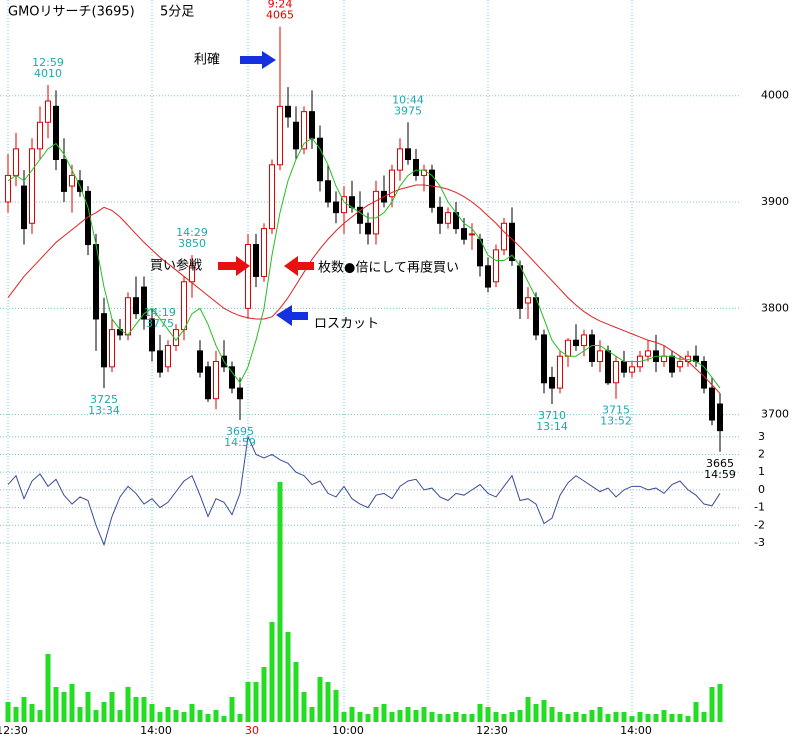 This screenshot has width=800, height=738. What do you see at coordinates (48, 62) in the screenshot?
I see `extreme-time: 12:59` at bounding box center [48, 62].